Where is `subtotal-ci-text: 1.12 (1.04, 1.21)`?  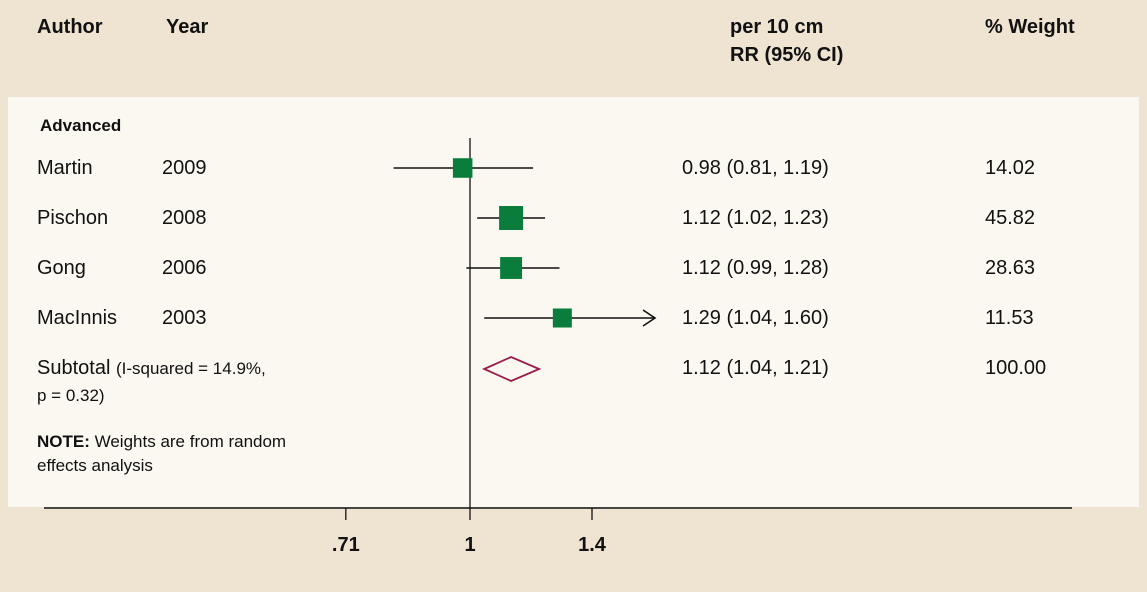
subtotal-ci-text: 1.12 (1.04, 1.21) is located at coordinates (755, 368).